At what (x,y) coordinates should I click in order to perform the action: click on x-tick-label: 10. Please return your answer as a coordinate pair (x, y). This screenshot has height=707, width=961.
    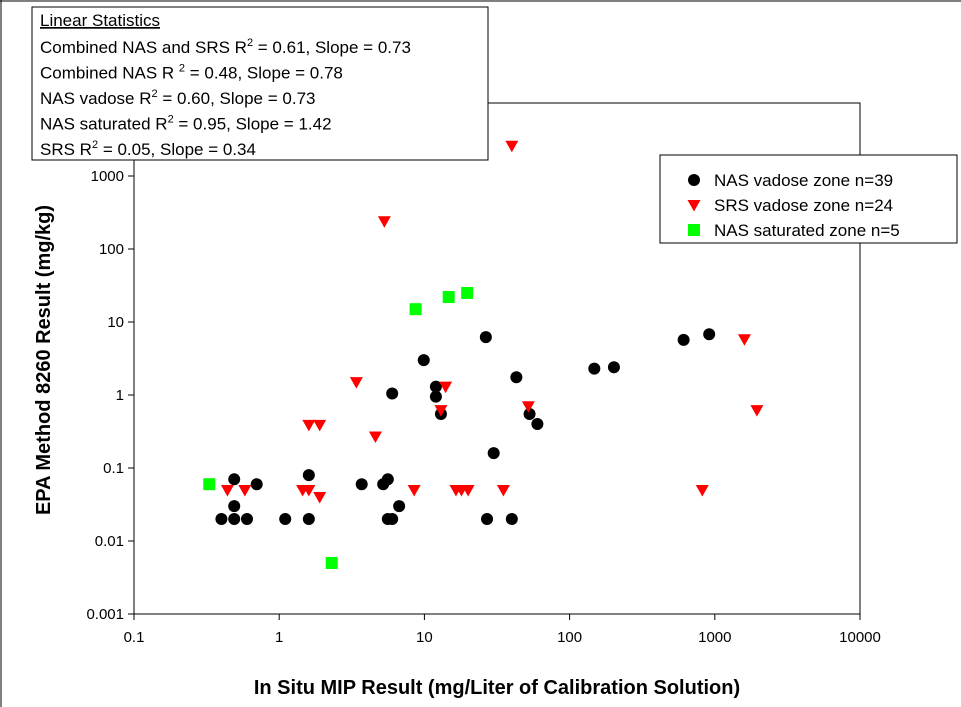
    Looking at the image, I should click on (424, 637).